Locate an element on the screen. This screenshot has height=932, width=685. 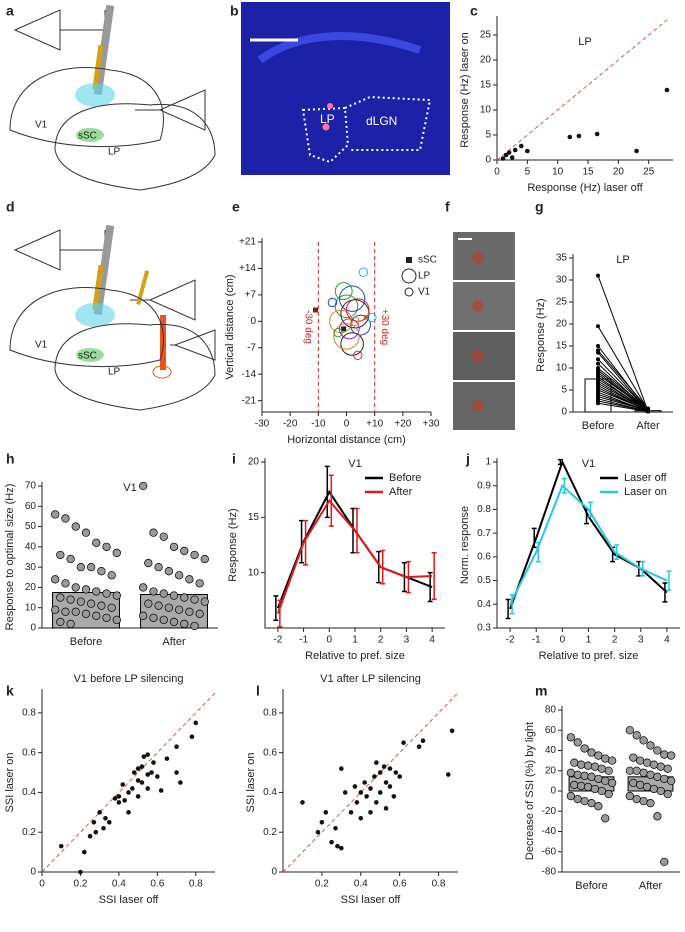
legend-label: After is located at coordinates (401, 492).